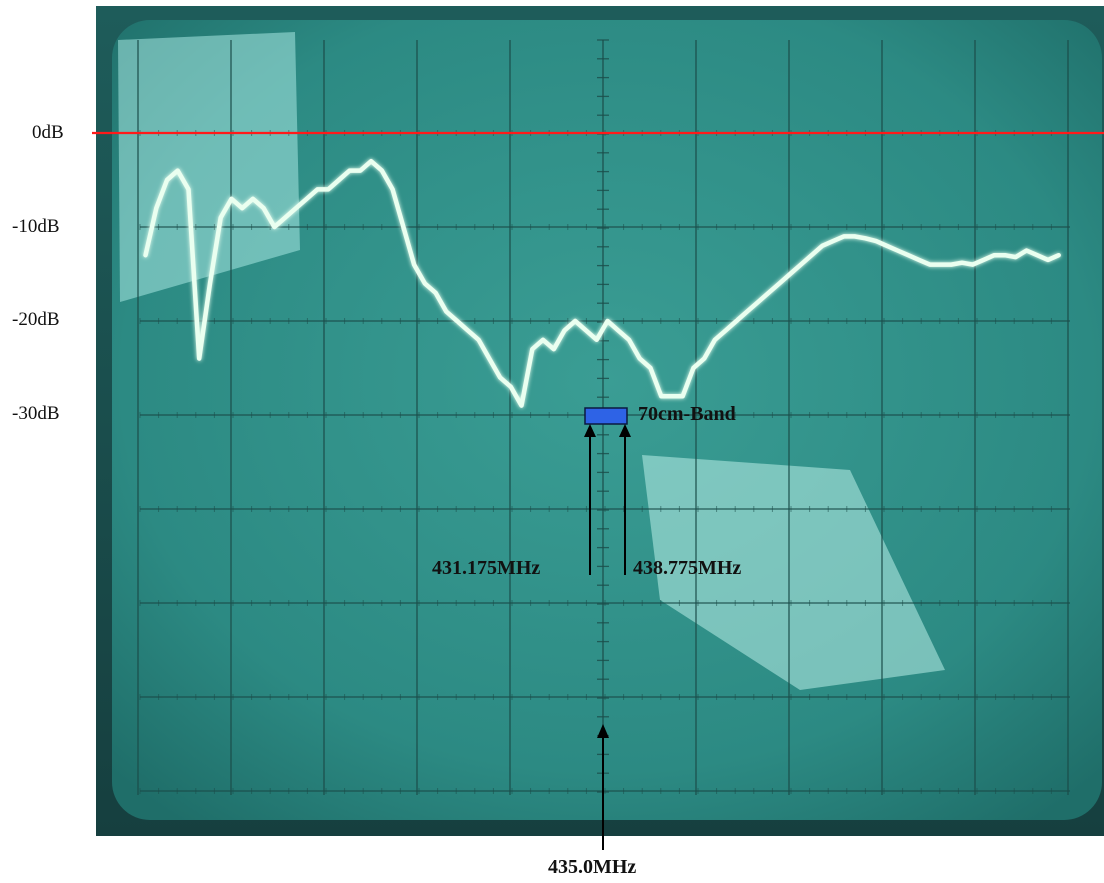  What do you see at coordinates (793, 572) in the screenshot?
I see `glare-reflection-right` at bounding box center [793, 572].